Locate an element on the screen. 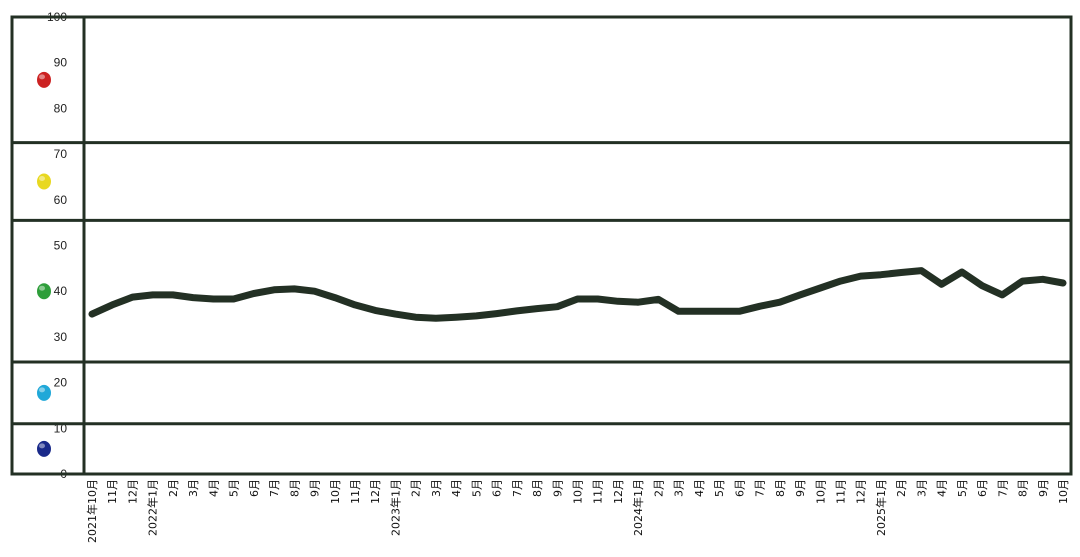  x-tick-label: 2022年1月 is located at coordinates (153, 507).